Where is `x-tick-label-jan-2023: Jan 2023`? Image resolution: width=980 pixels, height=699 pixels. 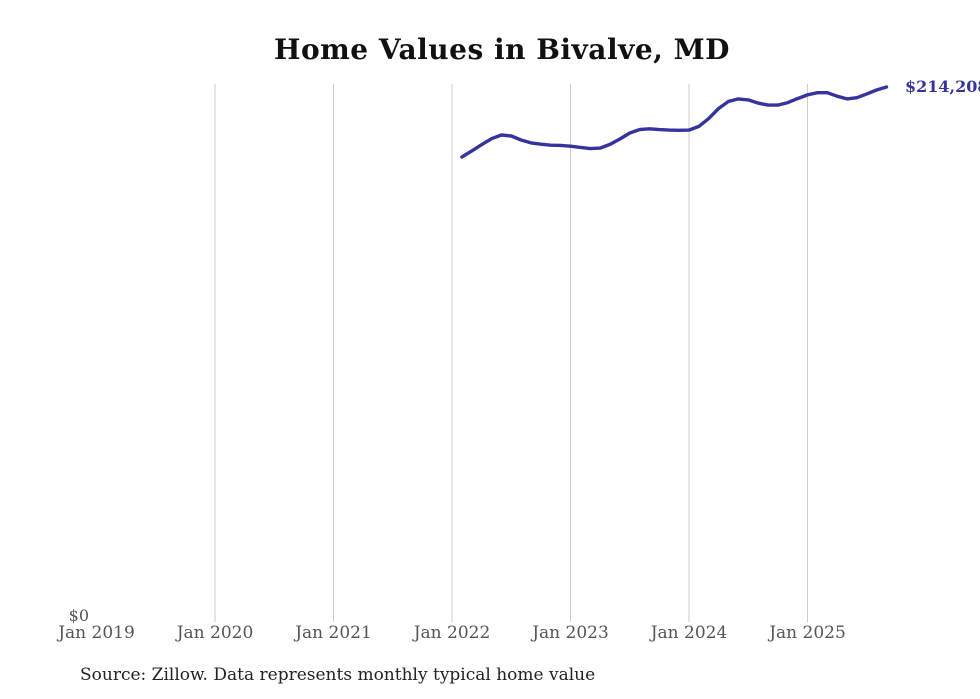
x-tick-label-jan-2023: Jan 2023 is located at coordinates (570, 633).